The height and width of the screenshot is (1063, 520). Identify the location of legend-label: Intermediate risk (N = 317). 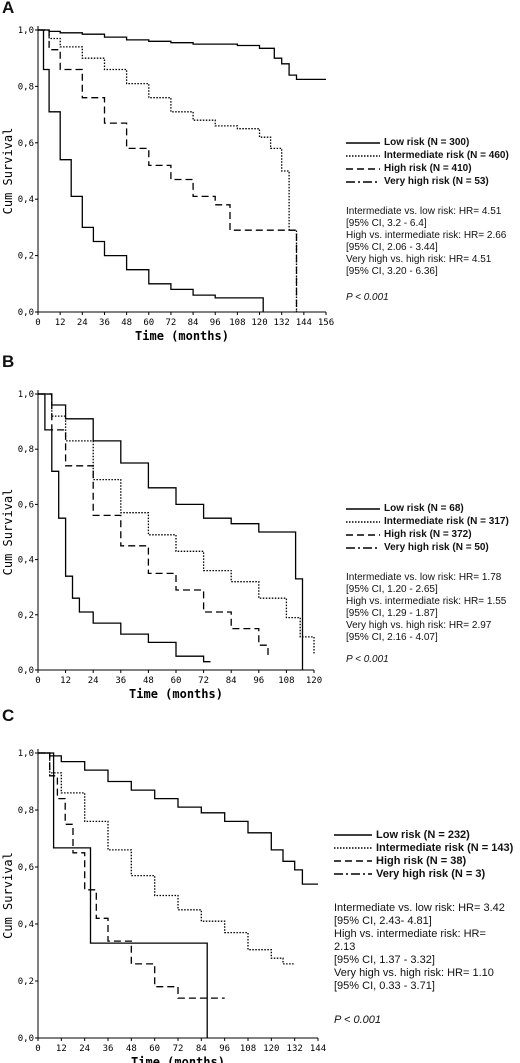
(446, 521).